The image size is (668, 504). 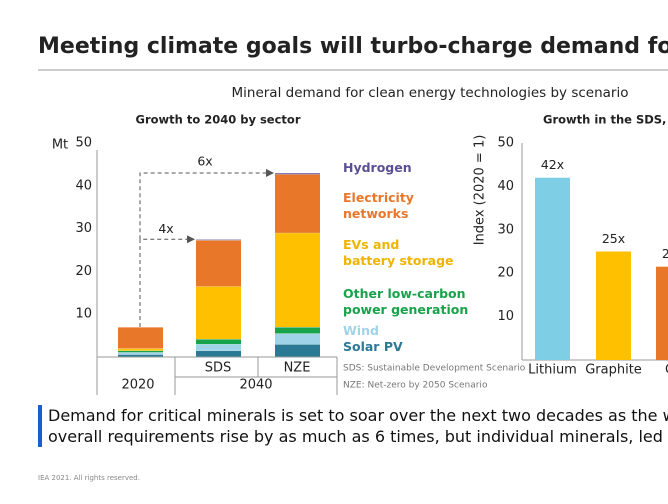 I want to click on group-label: 2040, so click(x=255, y=385).